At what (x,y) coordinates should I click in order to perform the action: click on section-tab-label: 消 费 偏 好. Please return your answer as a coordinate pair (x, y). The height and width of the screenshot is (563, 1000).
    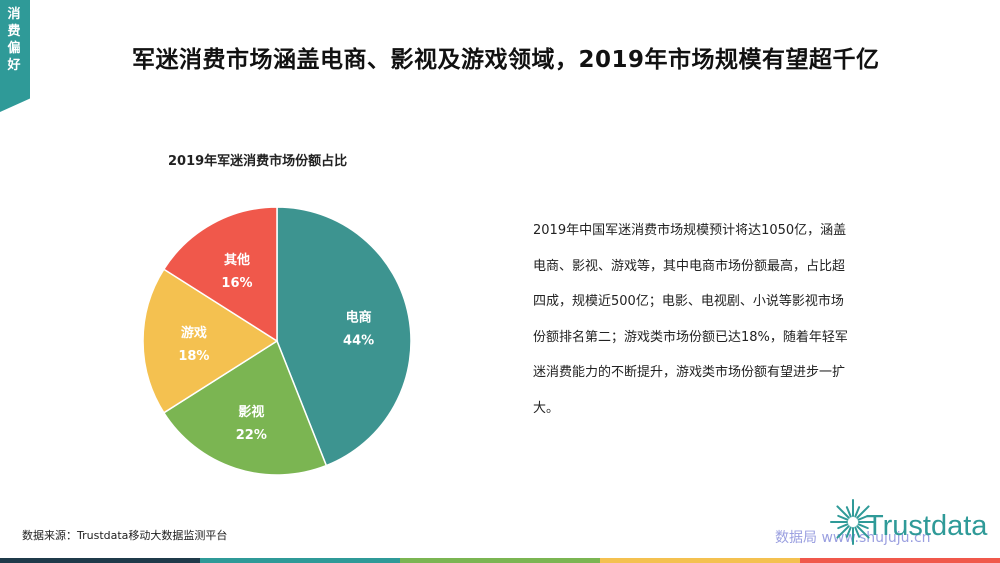
    Looking at the image, I should click on (14, 40).